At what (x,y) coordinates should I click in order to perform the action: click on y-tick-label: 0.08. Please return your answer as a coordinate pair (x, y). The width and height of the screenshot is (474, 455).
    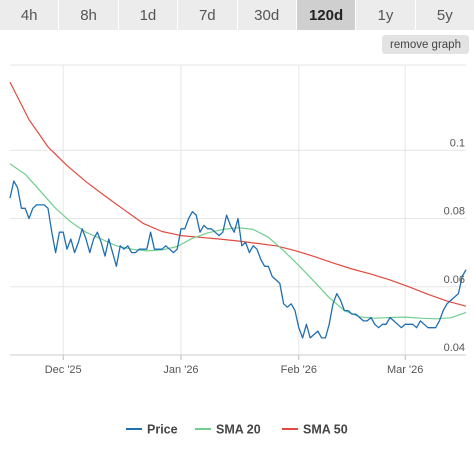
    Looking at the image, I should click on (454, 212).